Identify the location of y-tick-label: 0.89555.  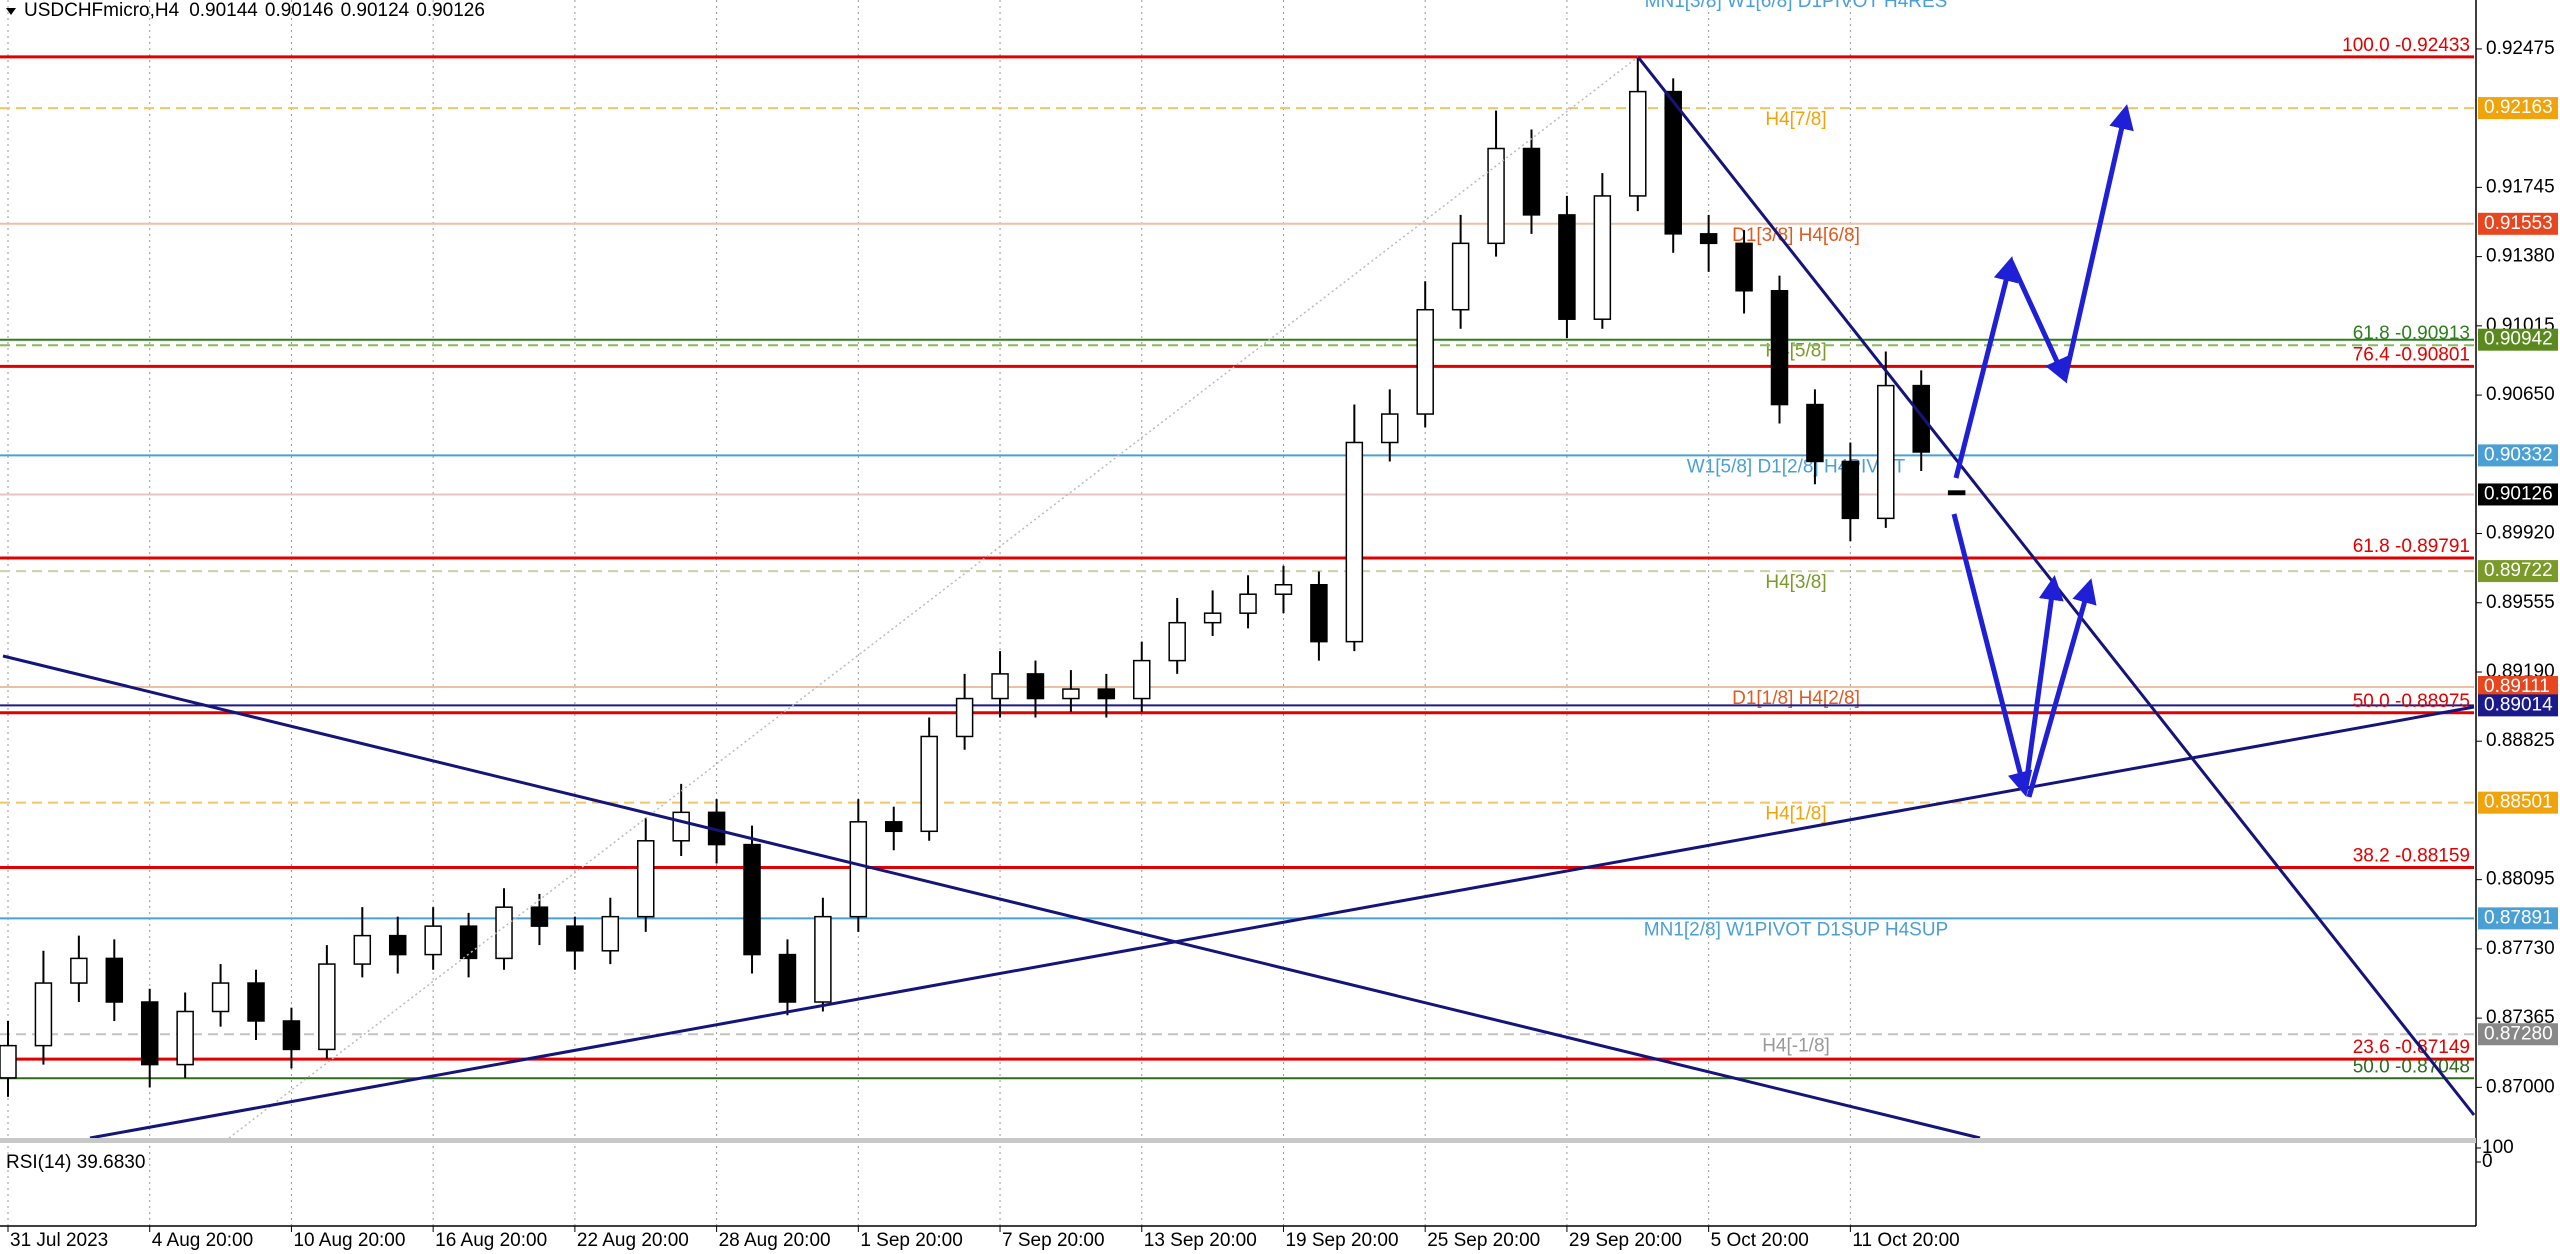
(2520, 602).